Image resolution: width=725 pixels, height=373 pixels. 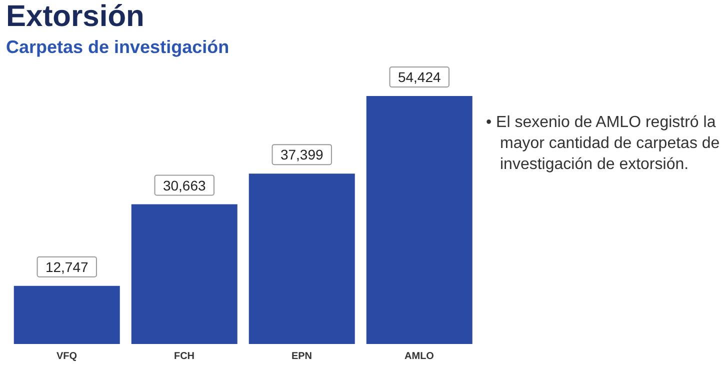 I want to click on x-tick-label: AMLO, so click(x=419, y=356).